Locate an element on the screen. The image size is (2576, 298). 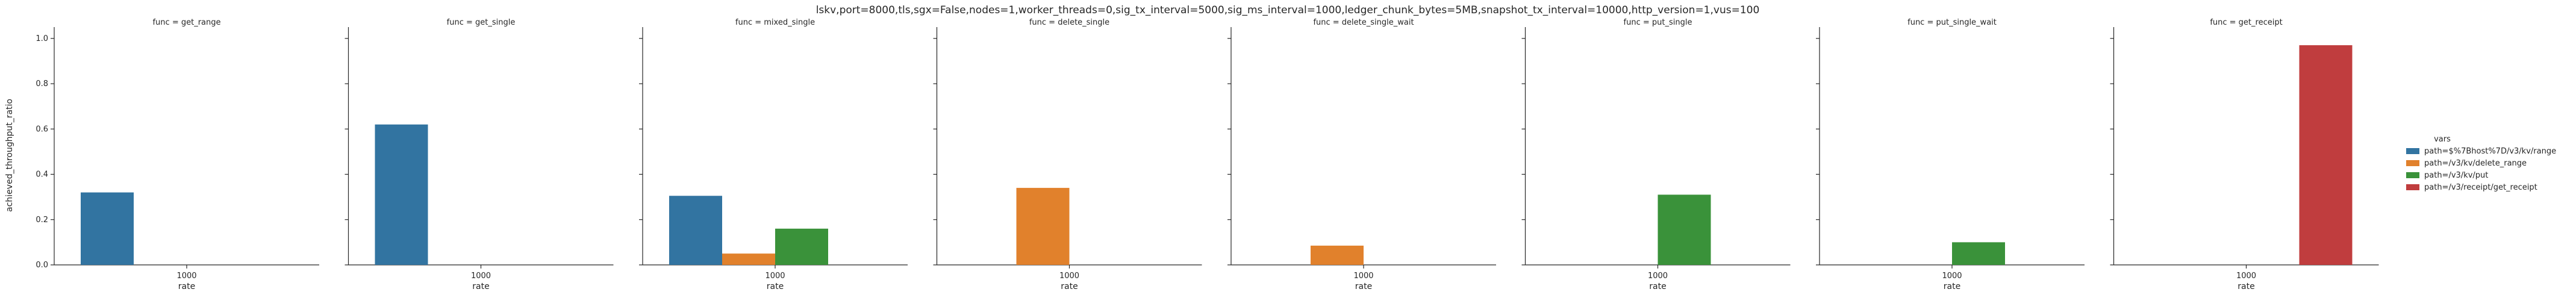
legend-entry: path=$%7Bhost%7D/v3/kv/range is located at coordinates (2490, 151).